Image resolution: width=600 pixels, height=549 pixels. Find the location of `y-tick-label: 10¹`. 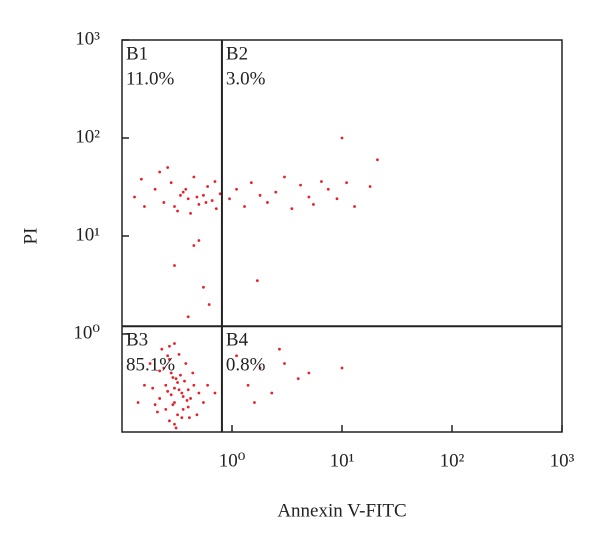

y-tick-label: 10¹ is located at coordinates (87, 234).